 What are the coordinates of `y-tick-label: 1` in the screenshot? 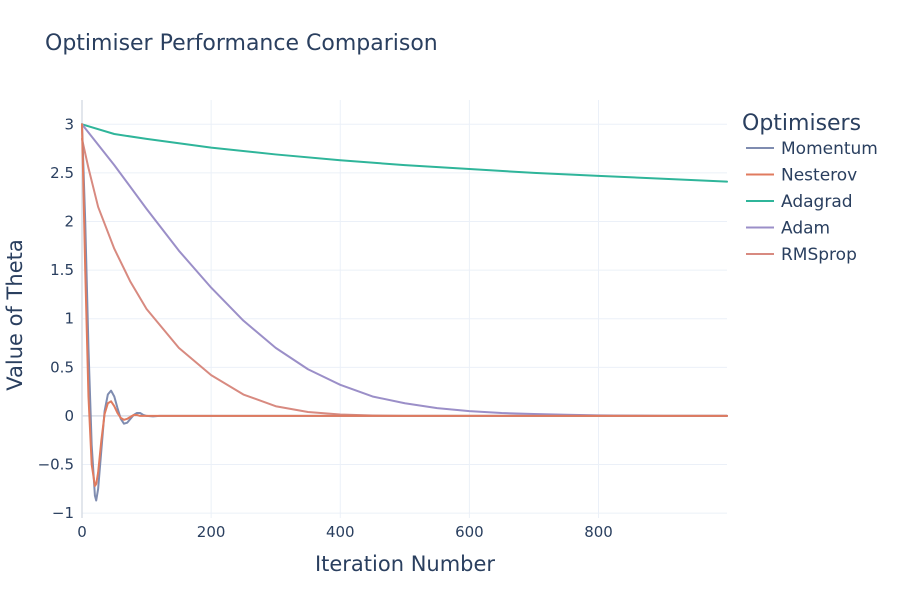 It's located at (69, 319).